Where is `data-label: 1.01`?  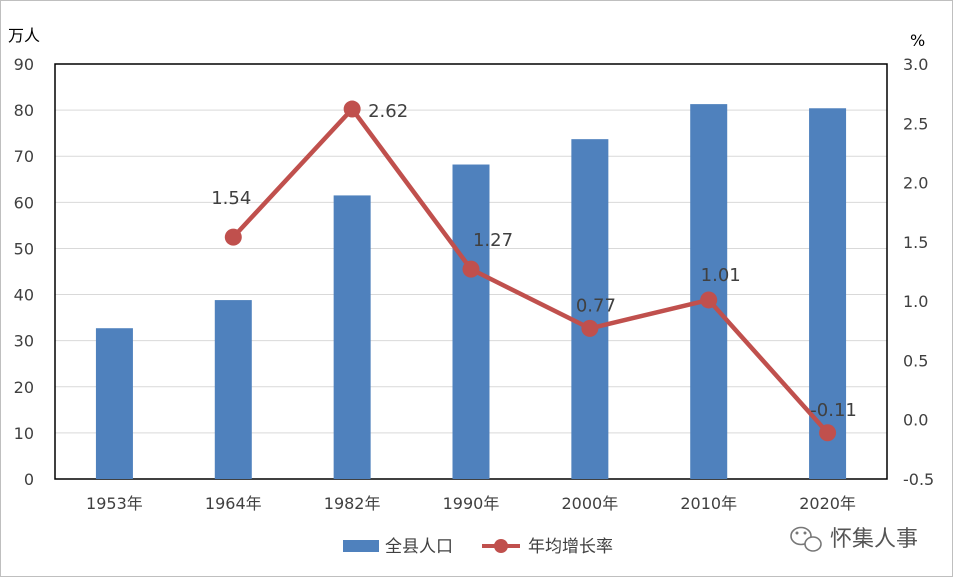
data-label: 1.01 is located at coordinates (721, 275).